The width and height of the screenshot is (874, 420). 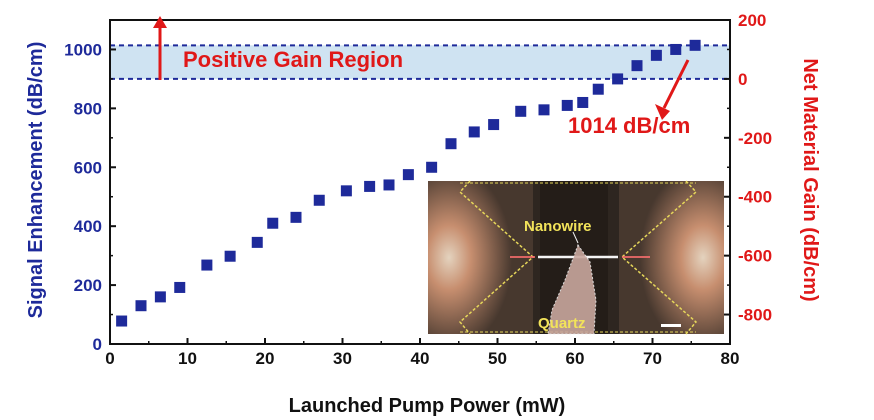 I want to click on y2-axis-title: Net Material Gain (dB/cm), so click(x=810, y=179).